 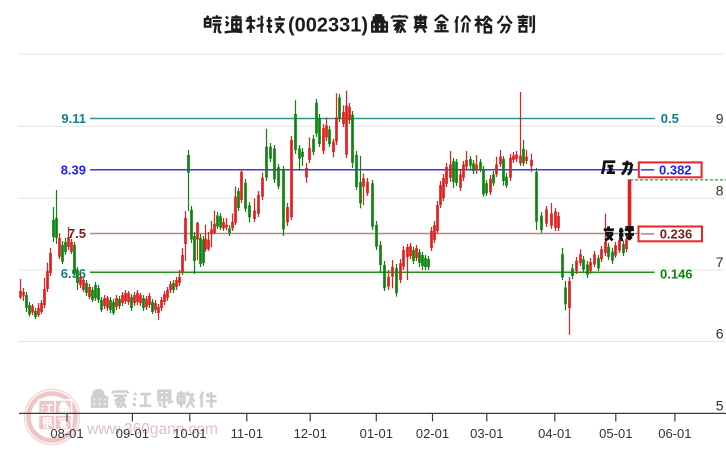 I want to click on svg-text: 10-01, so click(x=189, y=433).